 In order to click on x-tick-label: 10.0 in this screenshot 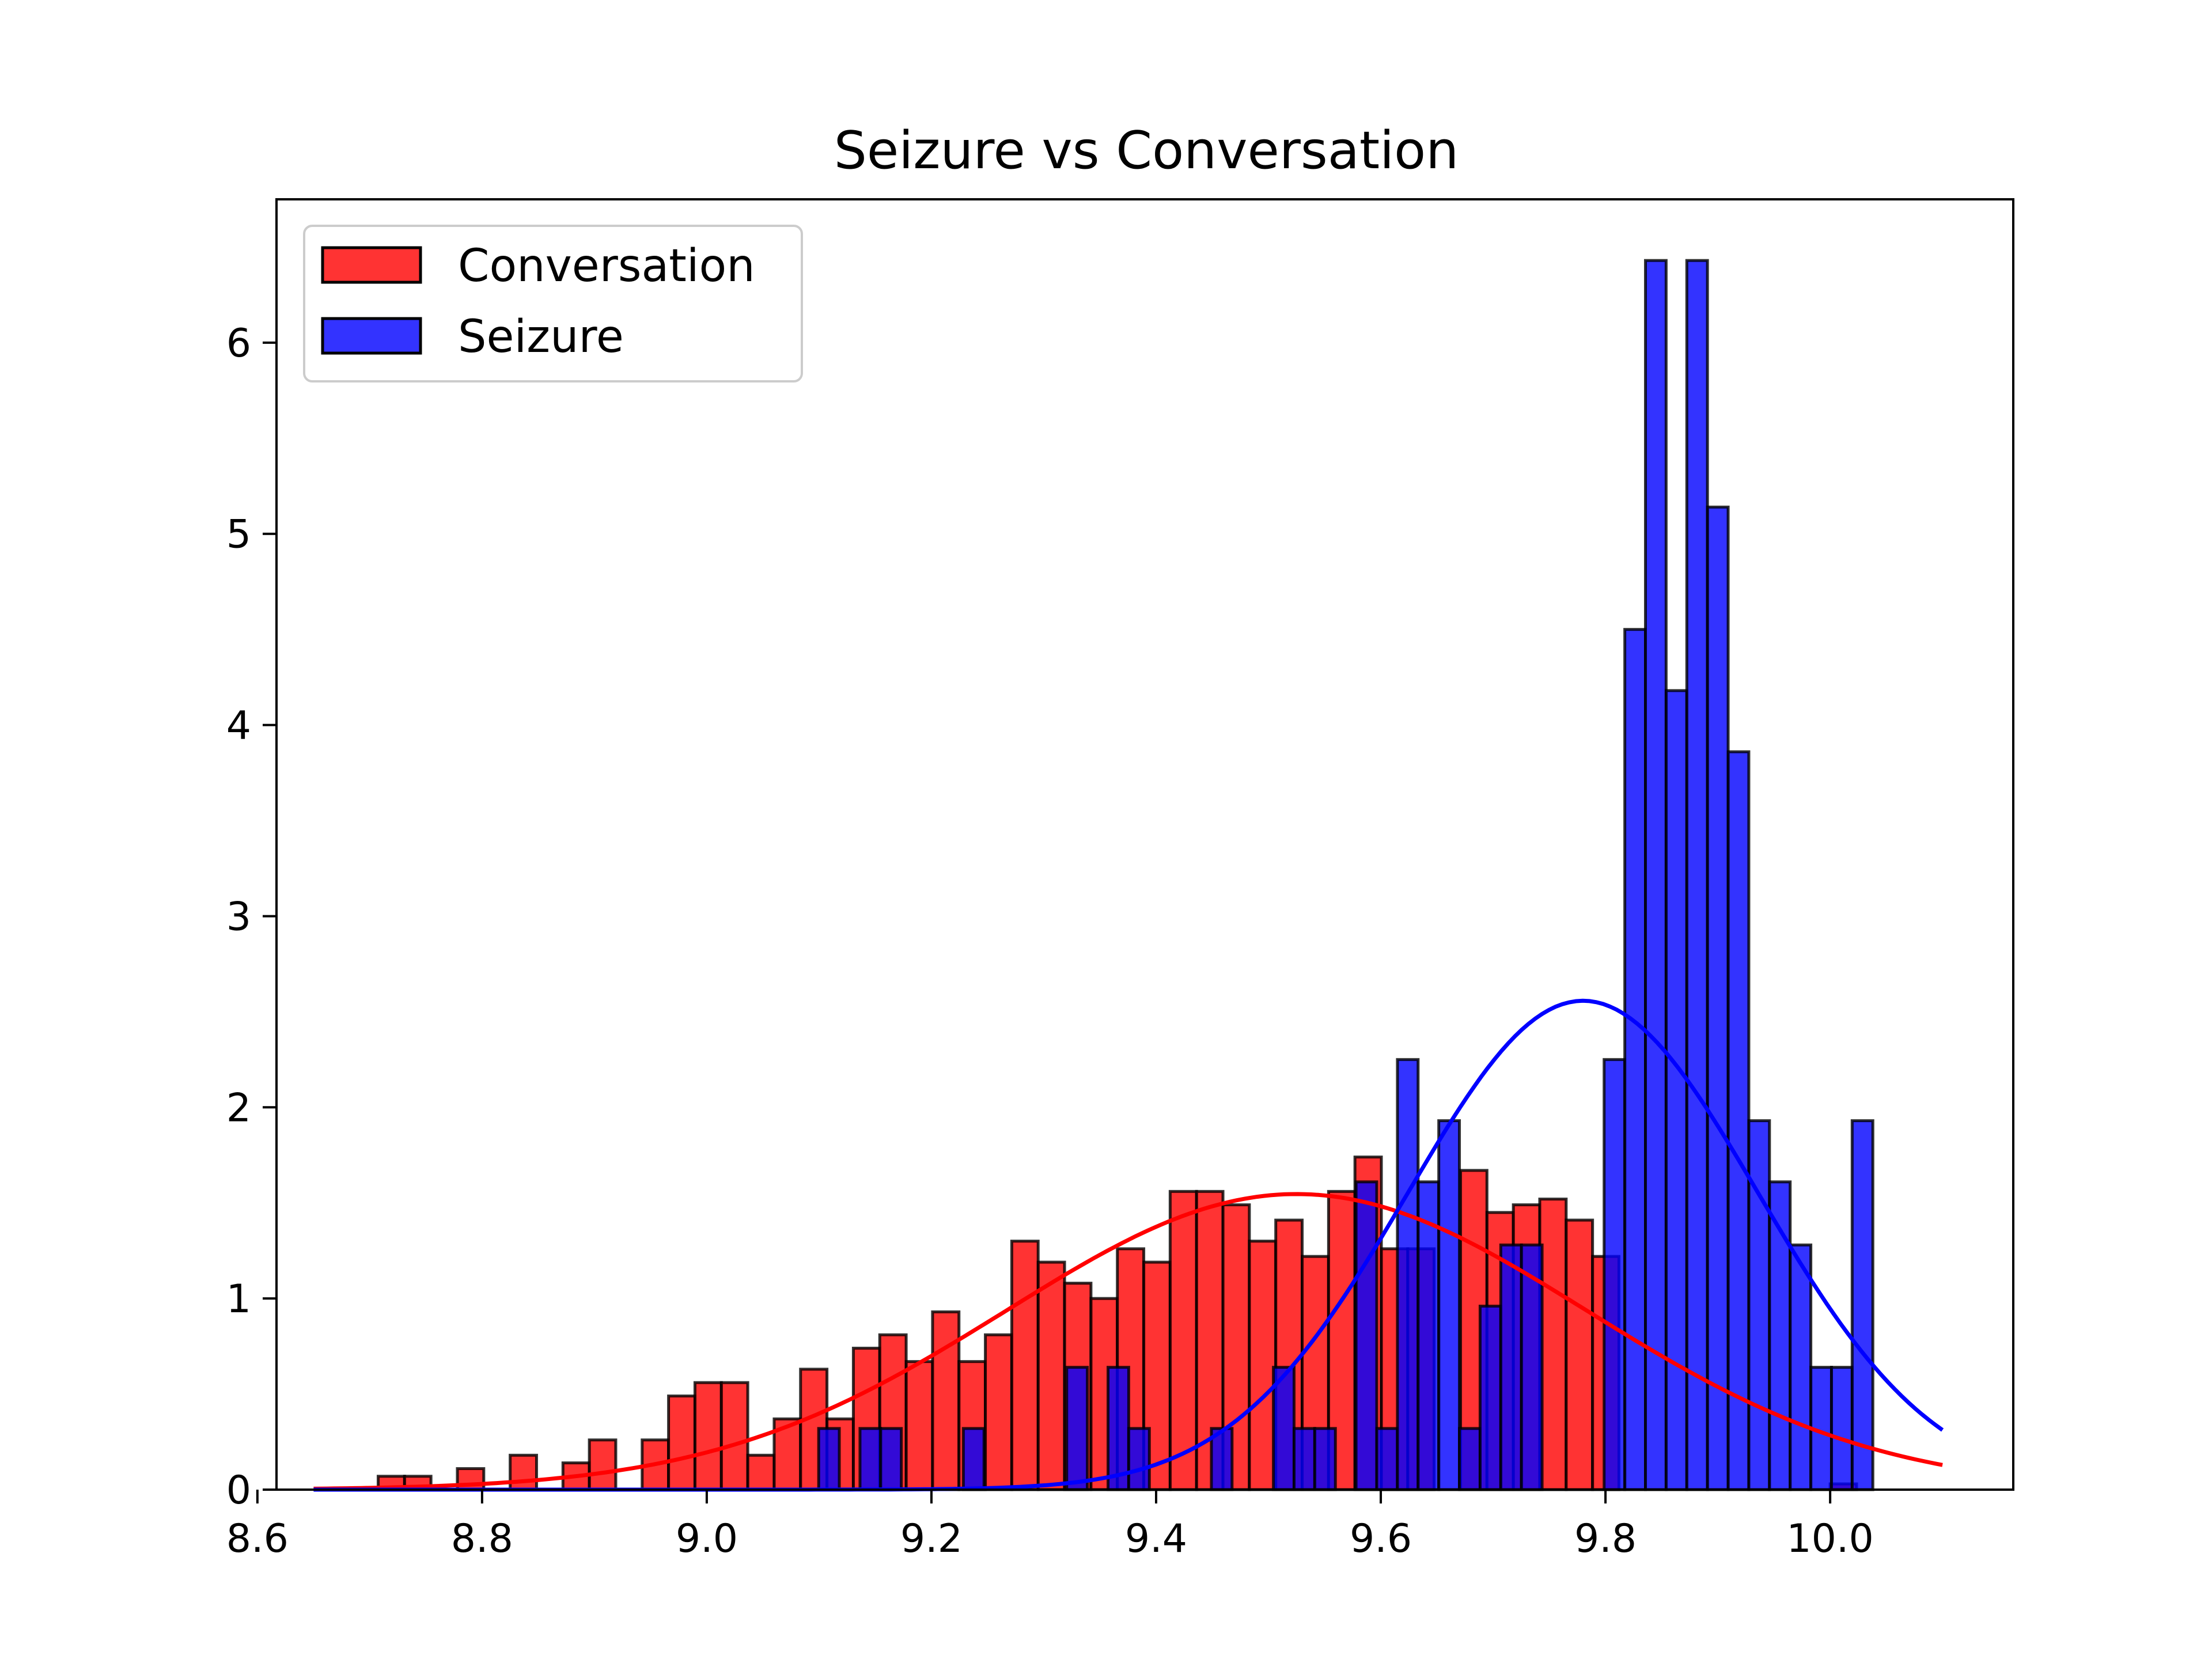, I will do `click(1829, 1539)`.